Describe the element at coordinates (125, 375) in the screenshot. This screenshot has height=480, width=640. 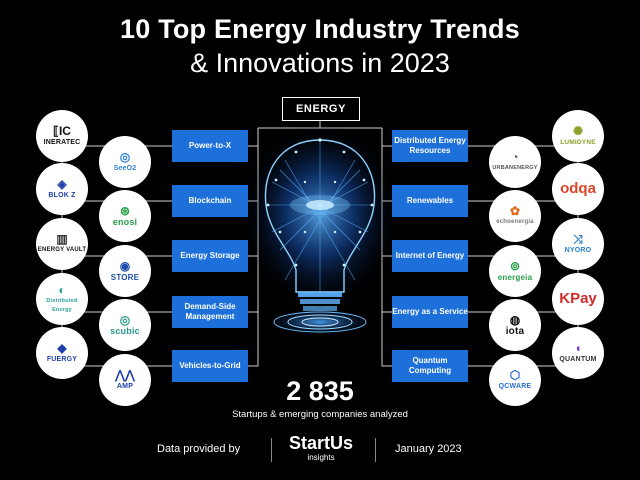
I see `amp-icon: ⋀⋀` at that location.